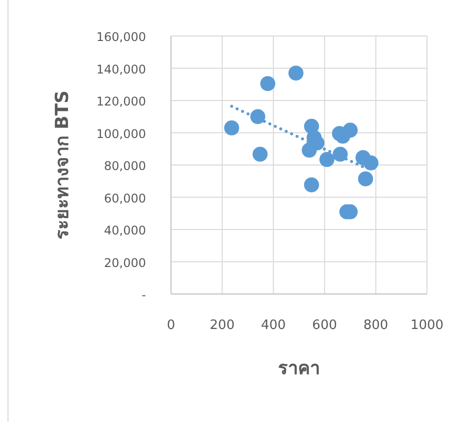 Image resolution: width=468 pixels, height=422 pixels. Describe the element at coordinates (125, 166) in the screenshot. I see `y-tick-label: 80,000` at that location.